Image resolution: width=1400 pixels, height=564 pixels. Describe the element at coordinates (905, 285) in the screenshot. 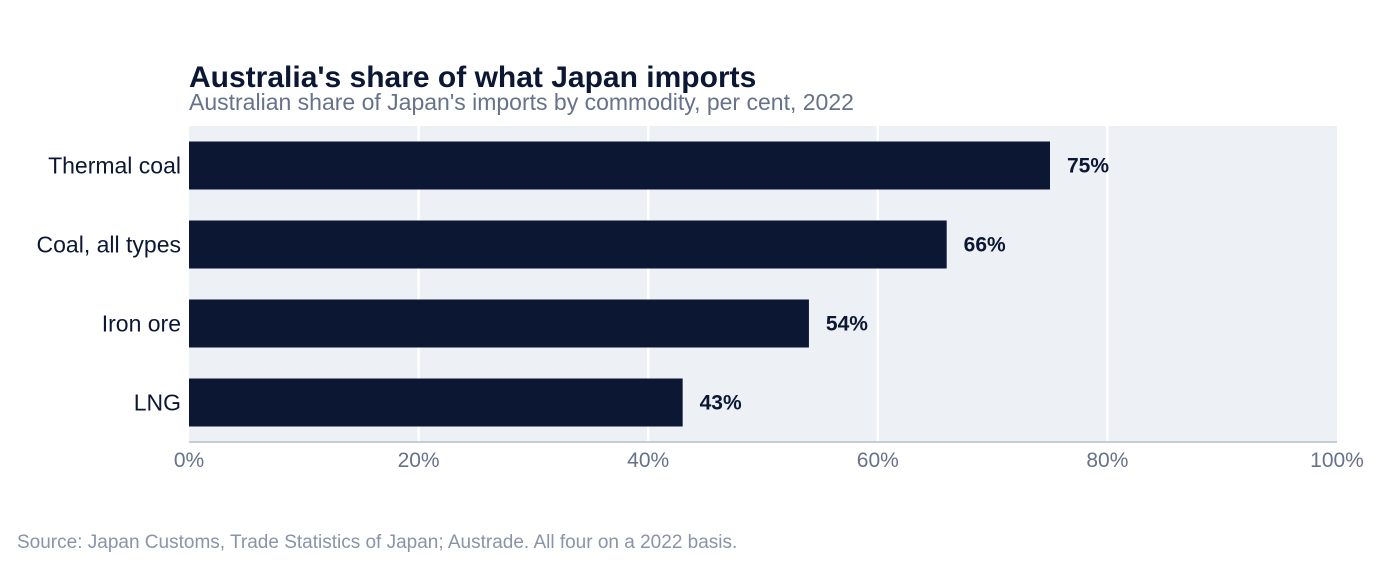

I see `value-labels: 75% 66% 54% 43%` at that location.